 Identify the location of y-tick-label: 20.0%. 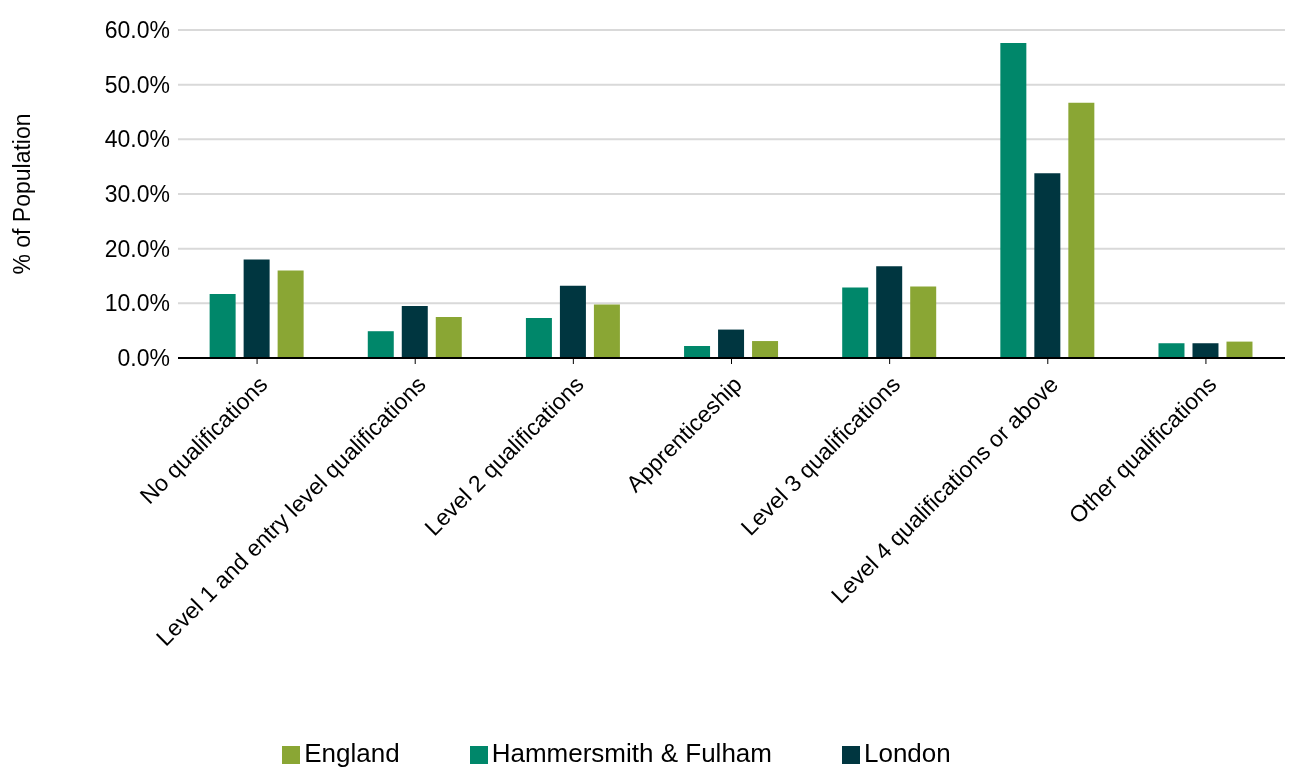
(137, 248).